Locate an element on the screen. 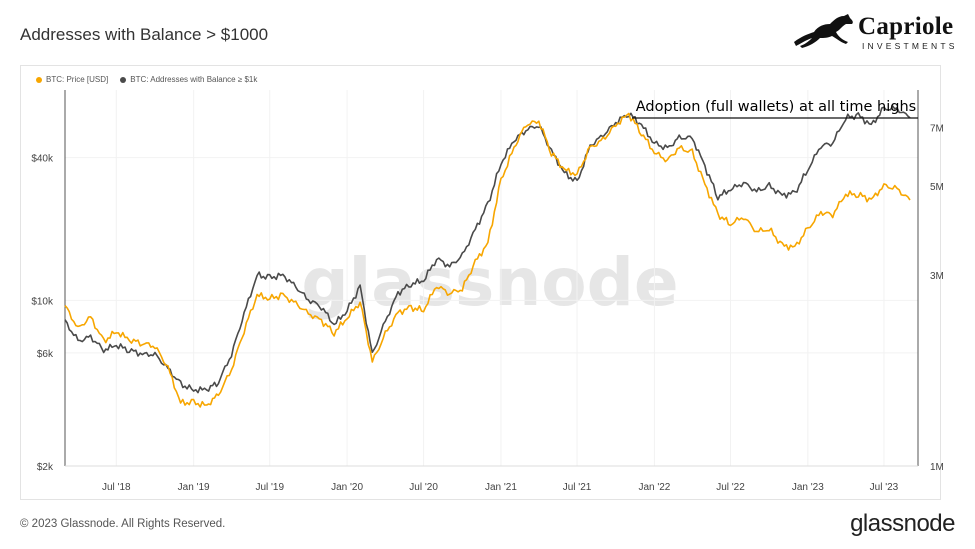 Image resolution: width=975 pixels, height=549 pixels. y-right-ticks: 1M 3M 5M 7M is located at coordinates (937, 298).